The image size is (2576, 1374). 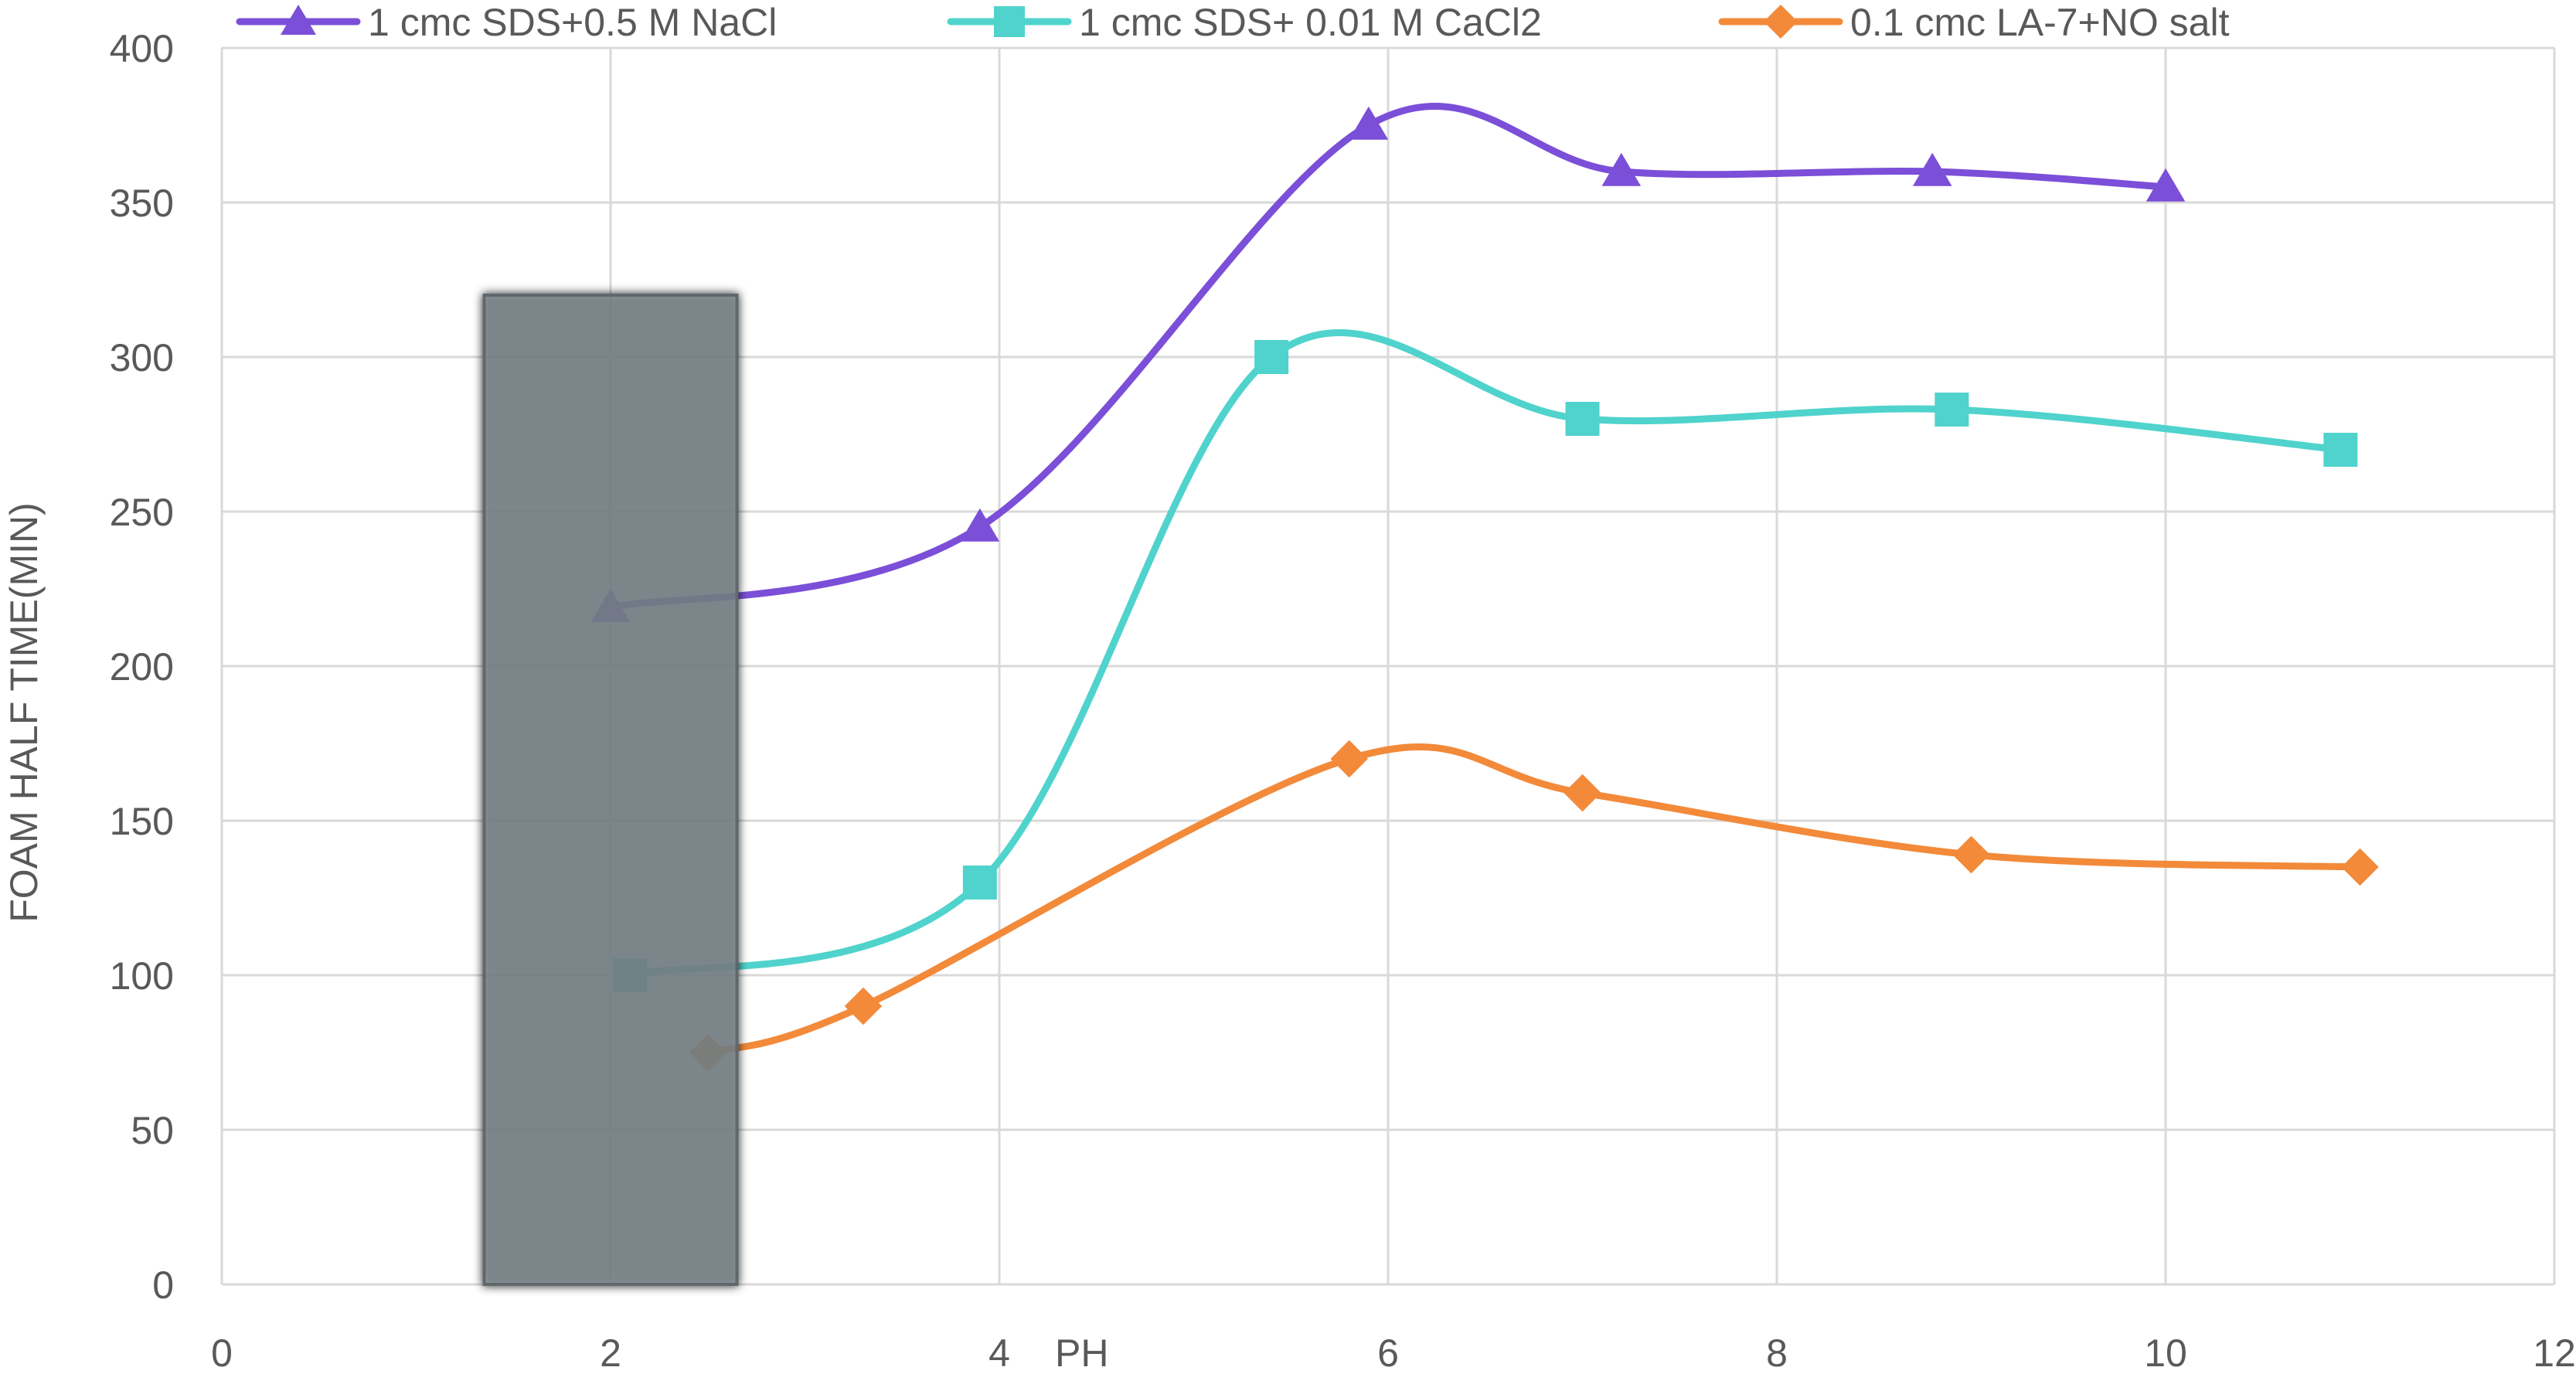 I want to click on x-tick-label: 2, so click(x=610, y=1350).